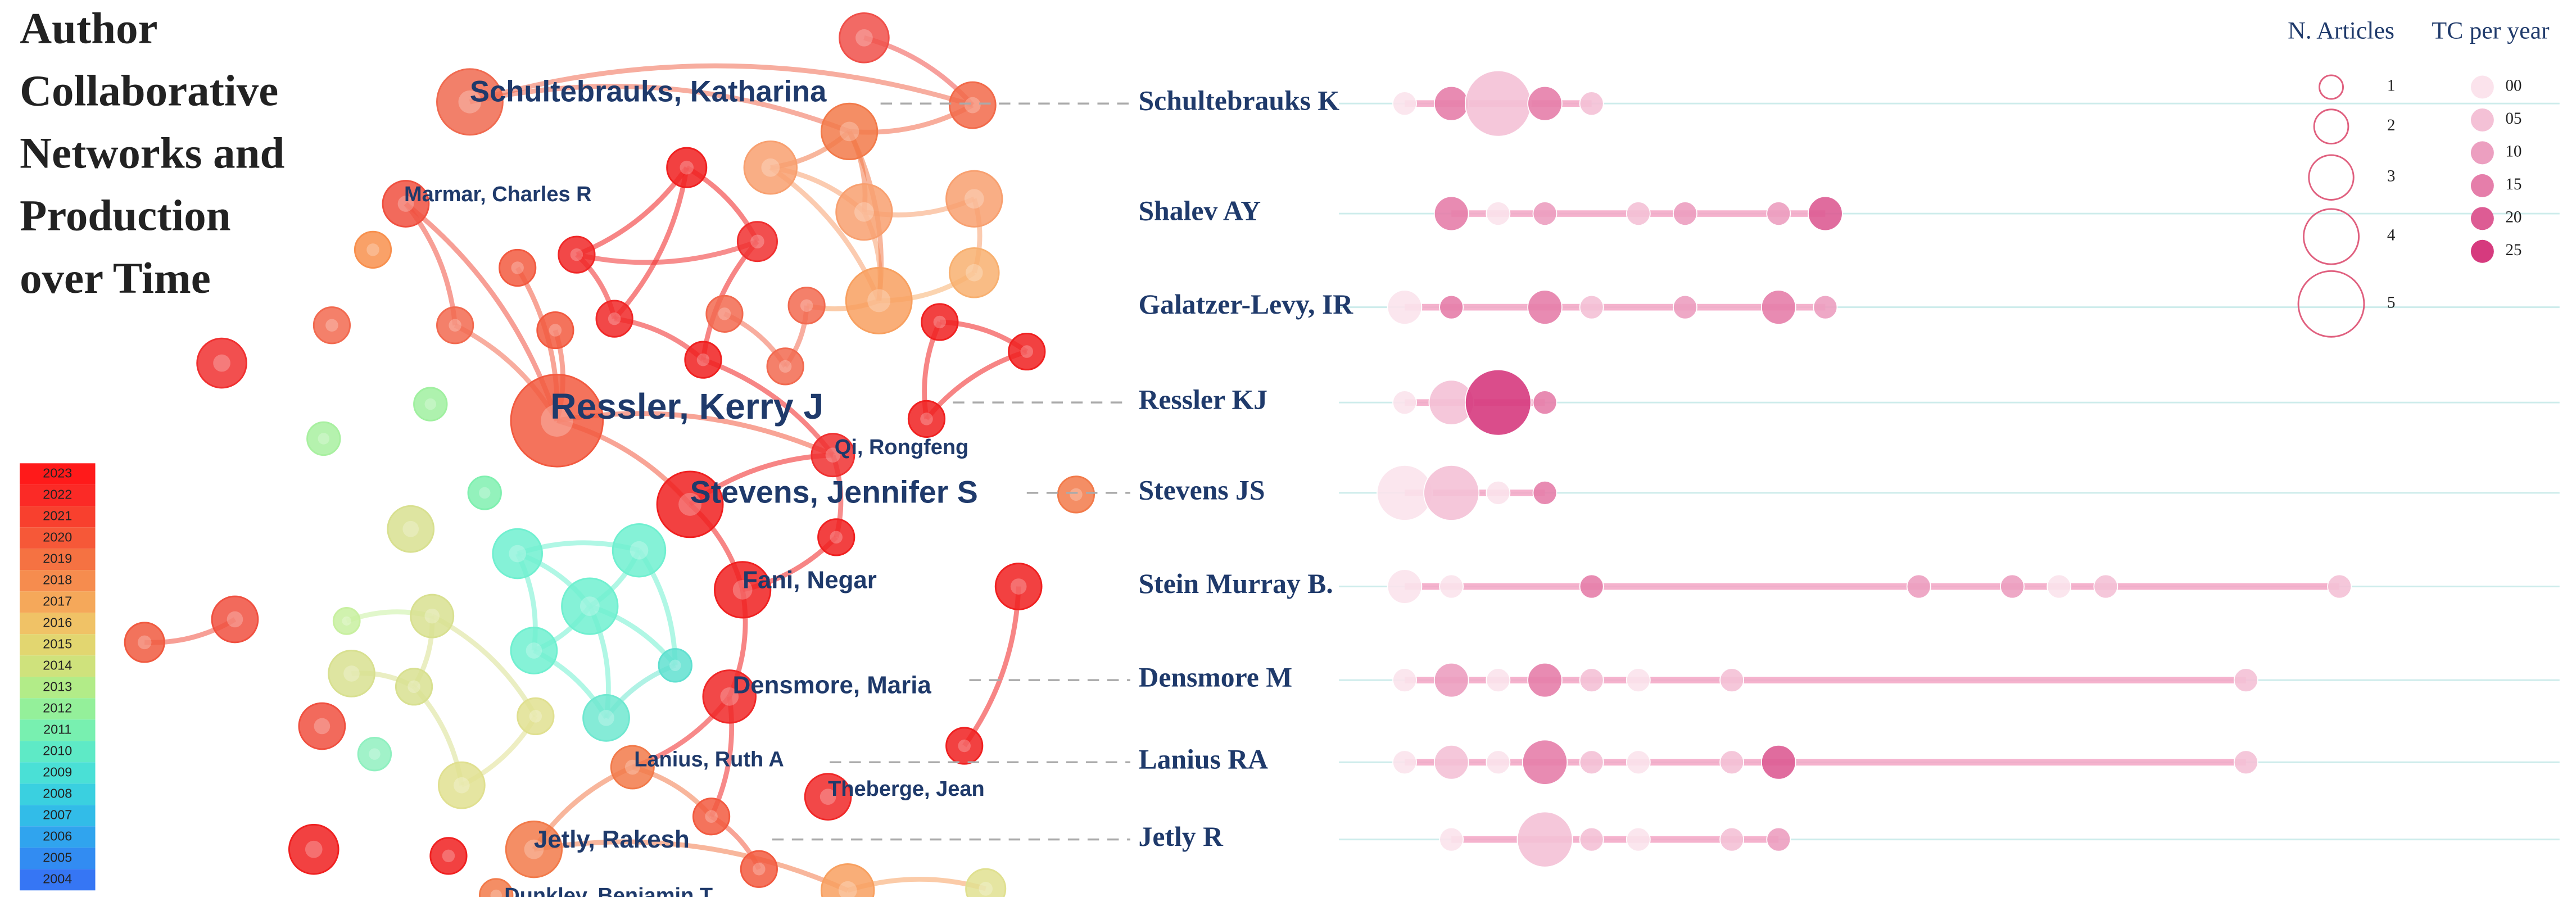 The image size is (2576, 897). I want to click on colorbar-label: 2010, so click(58, 750).